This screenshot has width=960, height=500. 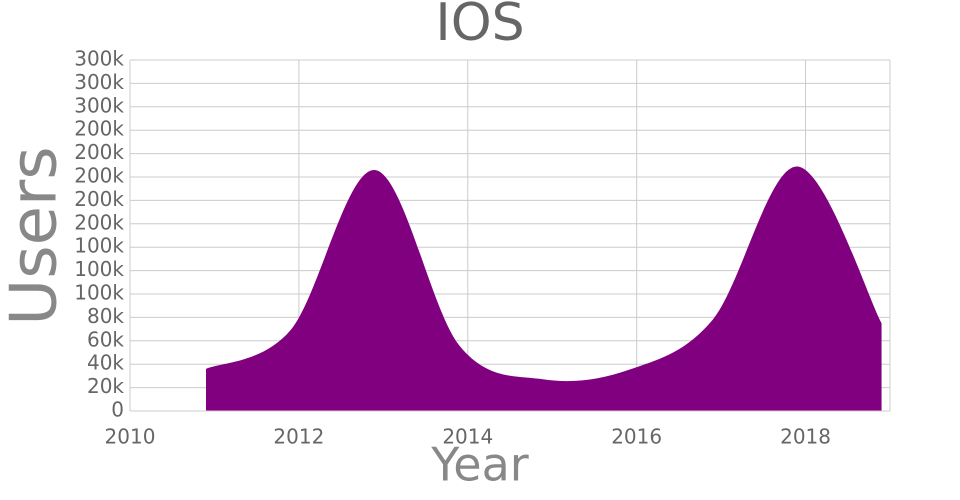 What do you see at coordinates (105, 339) in the screenshot?
I see `y-tick-label: 60k` at bounding box center [105, 339].